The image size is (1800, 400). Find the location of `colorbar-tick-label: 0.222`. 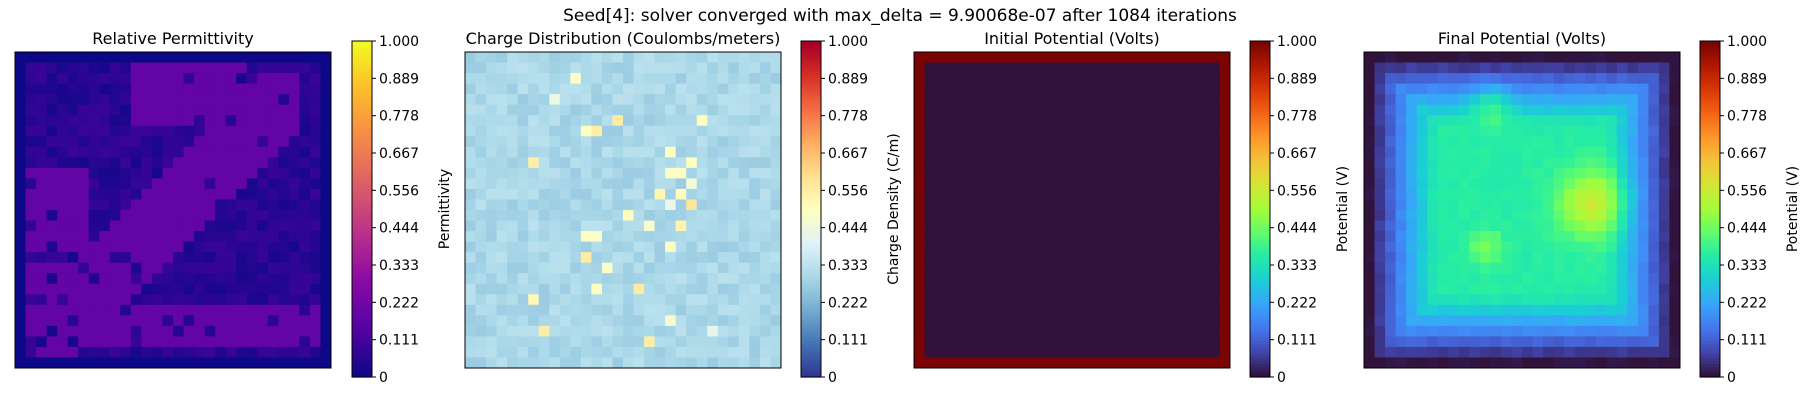

colorbar-tick-label: 0.222 is located at coordinates (399, 303).